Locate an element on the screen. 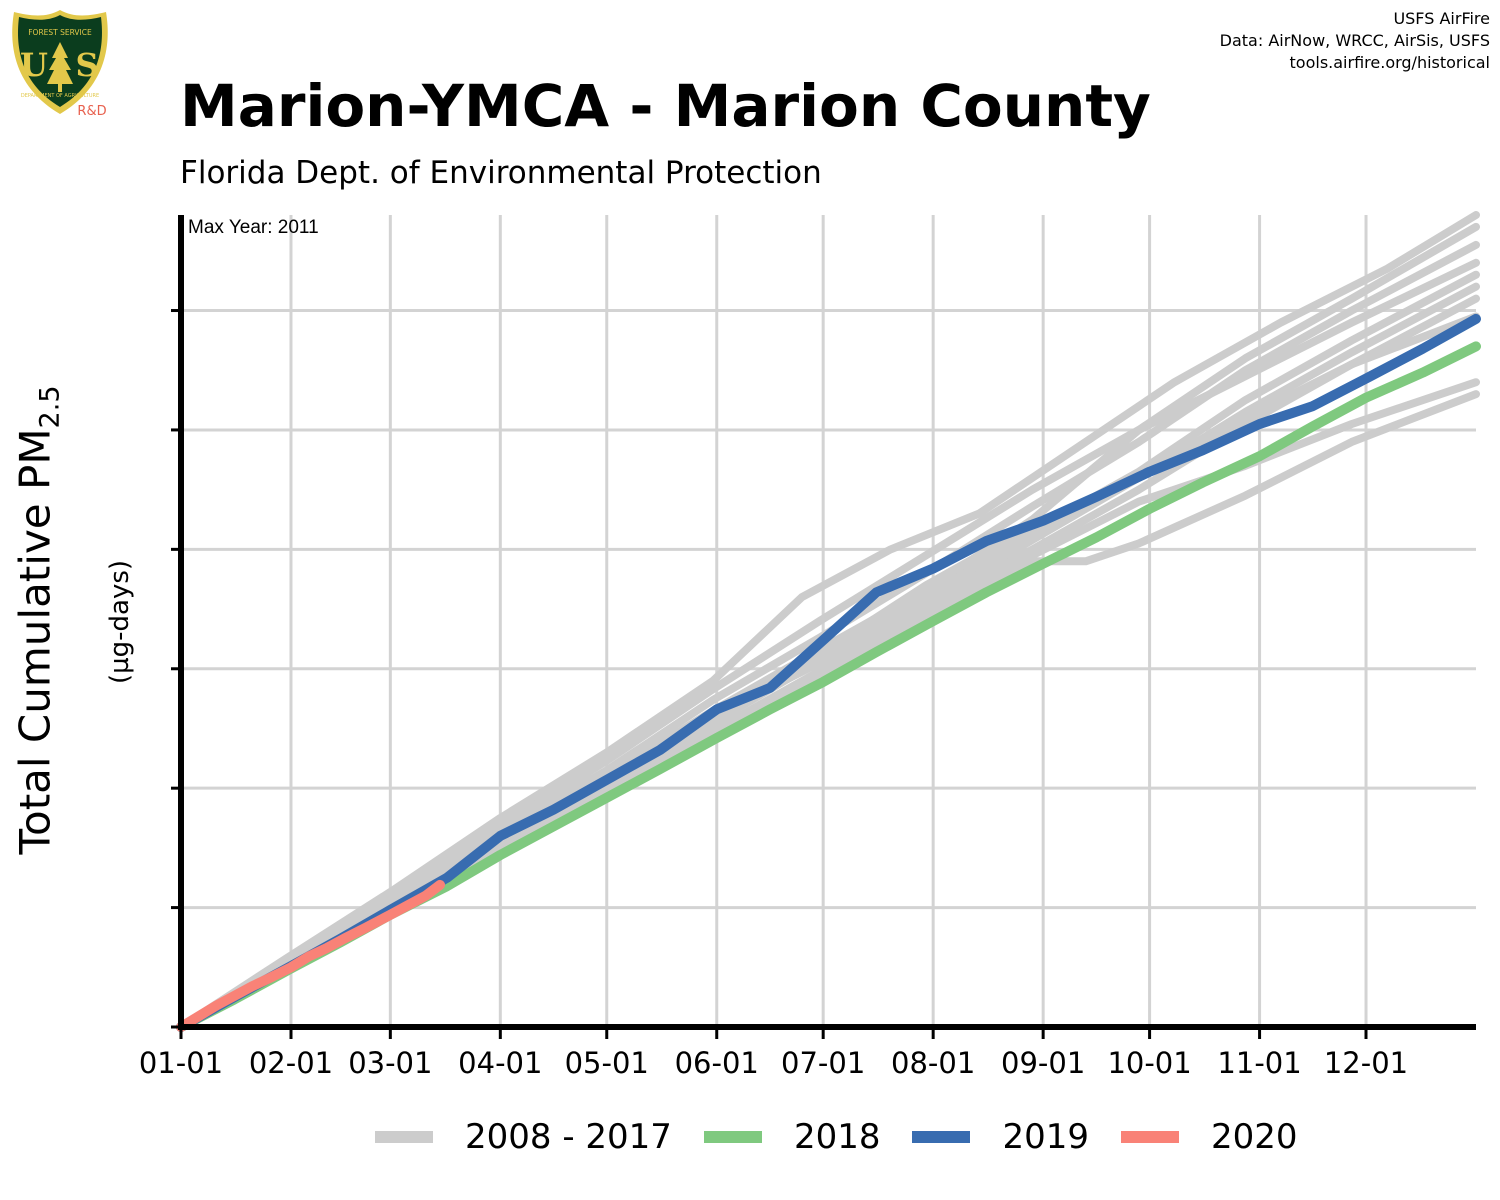  series-line-2020 is located at coordinates (310, 955).